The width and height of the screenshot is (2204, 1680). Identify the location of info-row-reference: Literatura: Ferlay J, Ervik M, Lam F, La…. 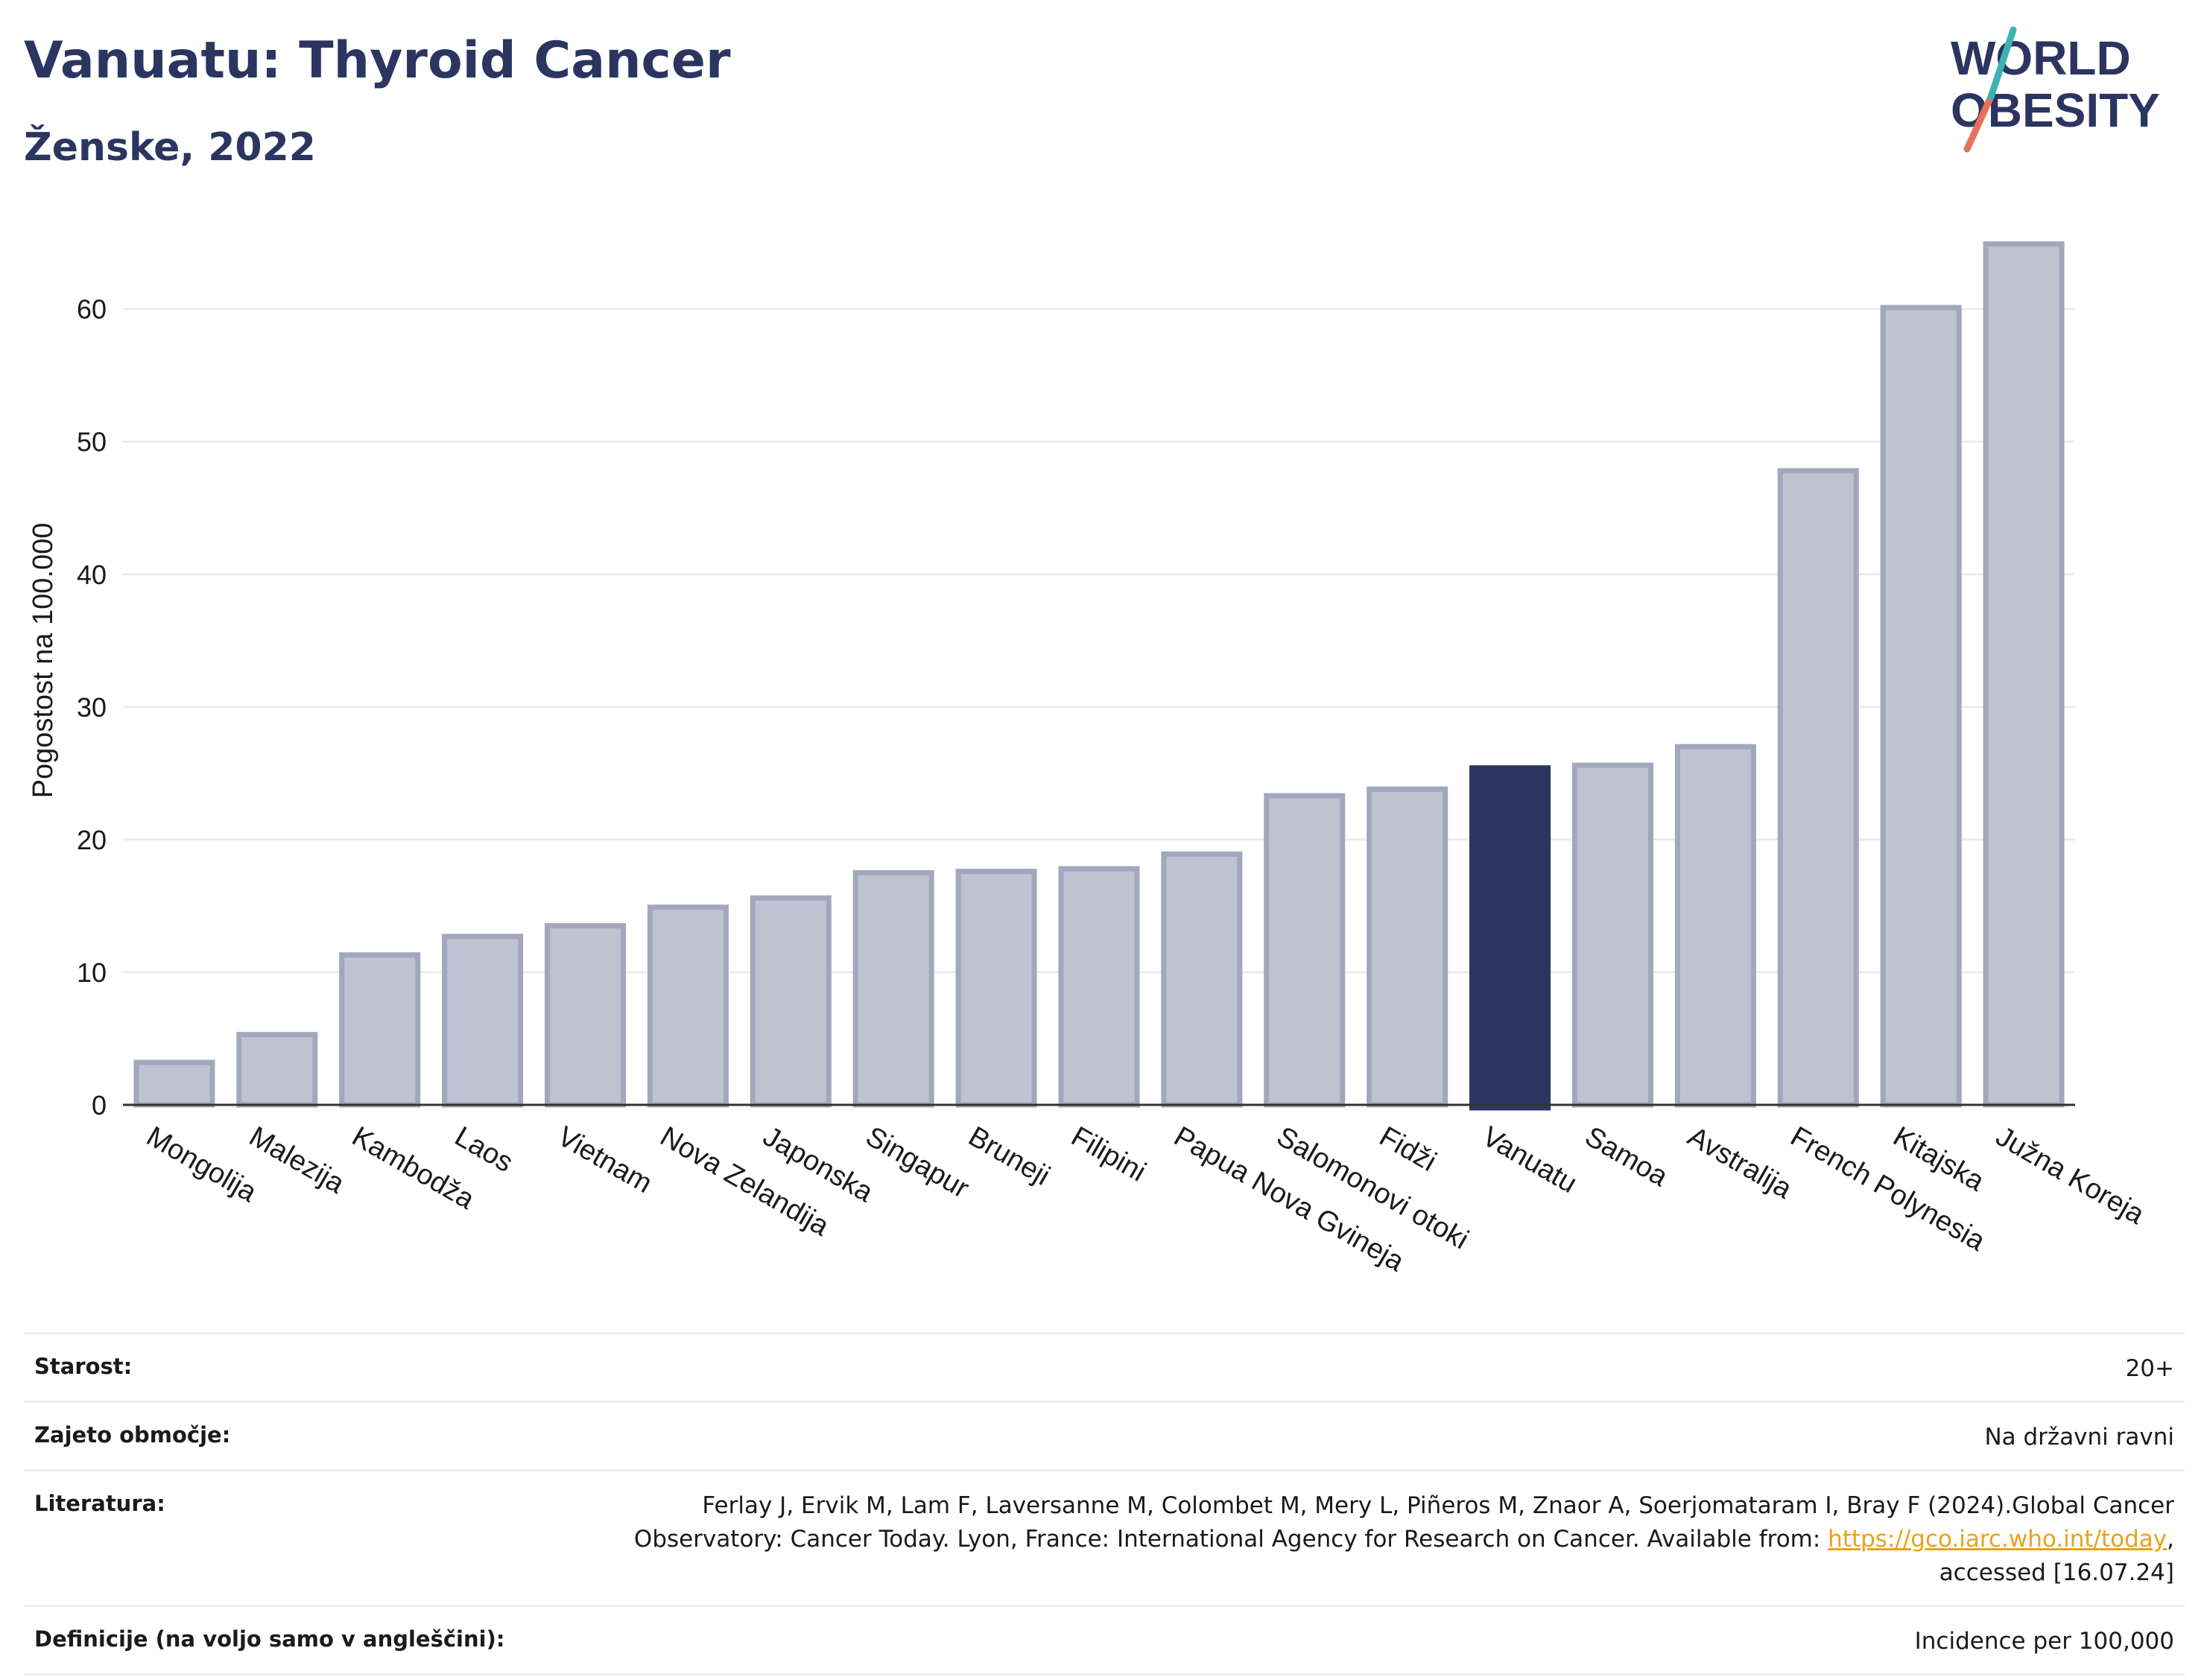
(1104, 1537).